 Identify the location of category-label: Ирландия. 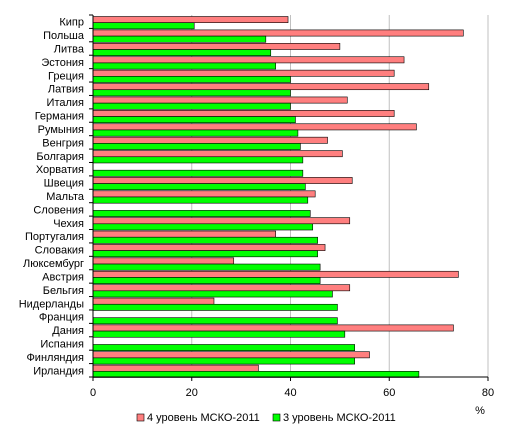
(58, 371).